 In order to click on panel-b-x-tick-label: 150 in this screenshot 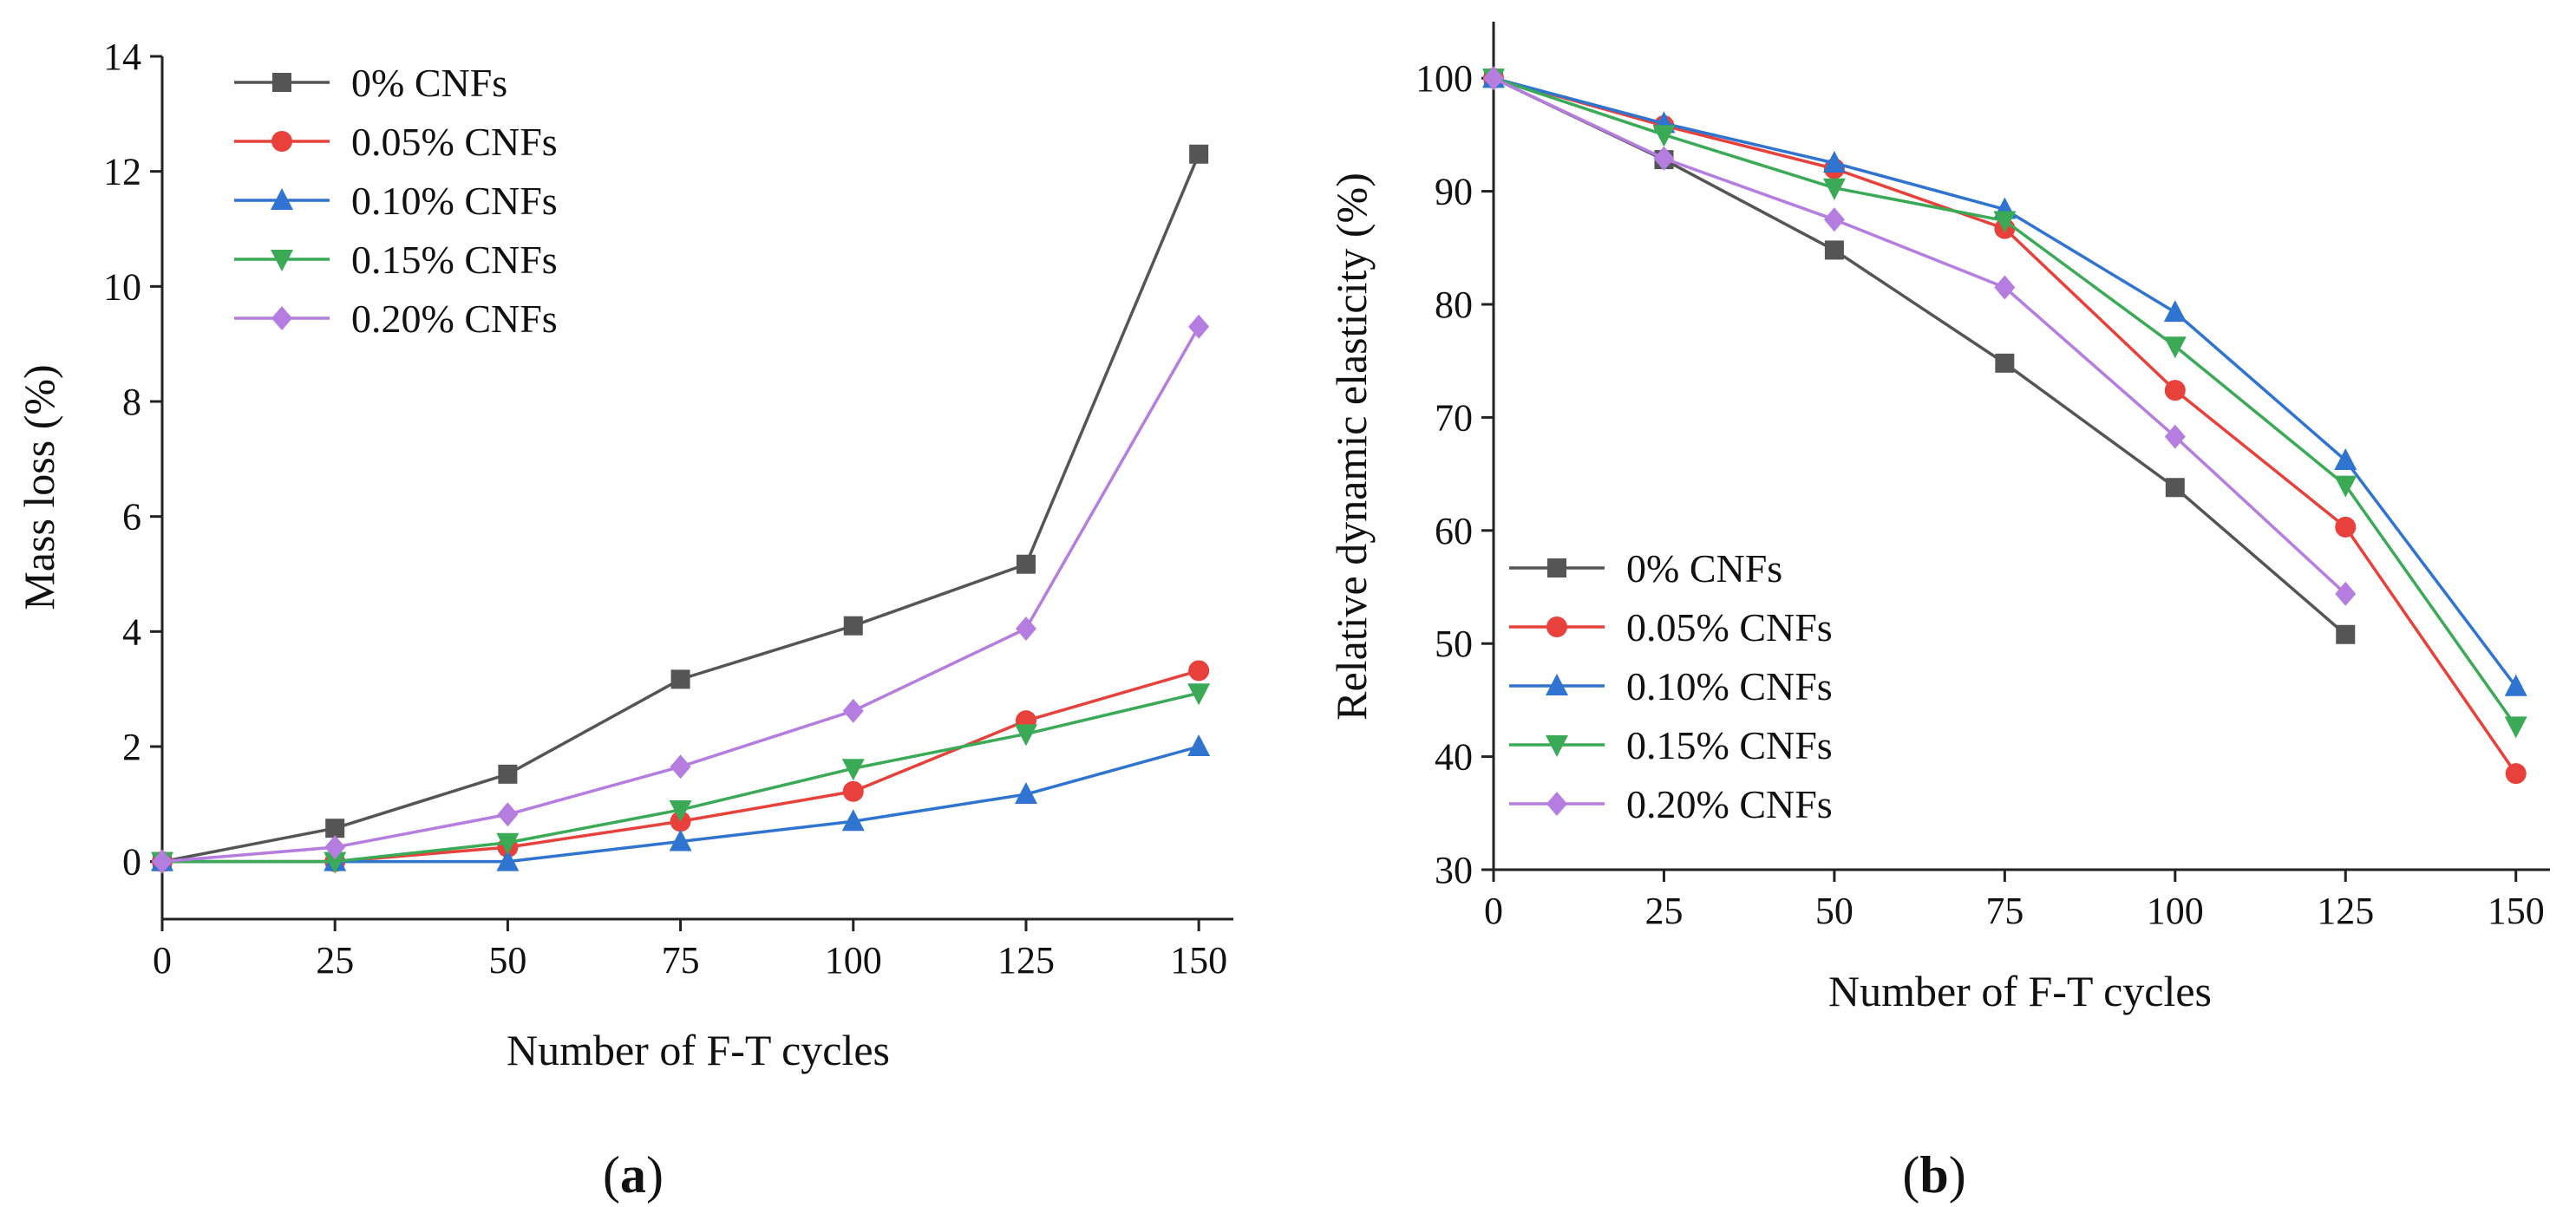, I will do `click(2516, 911)`.